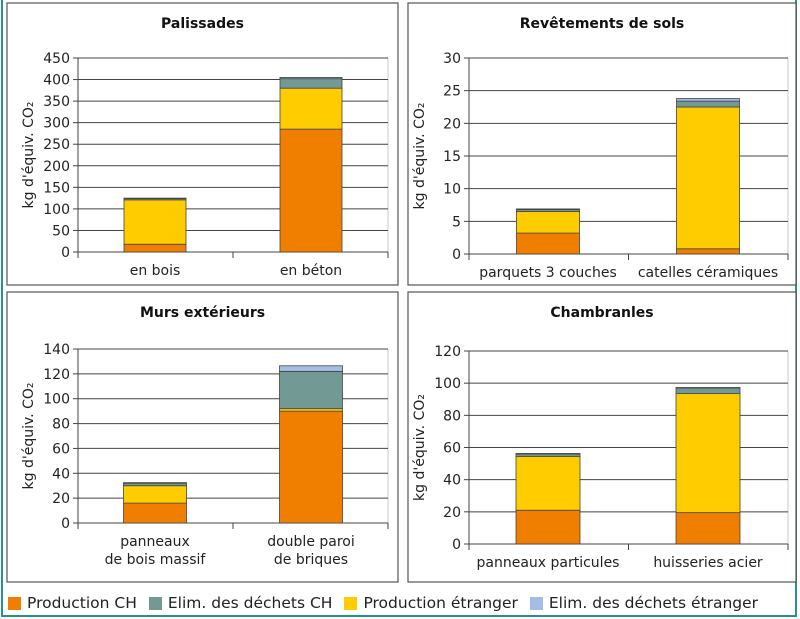  What do you see at coordinates (155, 271) in the screenshot?
I see `x-tick-label: en bois` at bounding box center [155, 271].